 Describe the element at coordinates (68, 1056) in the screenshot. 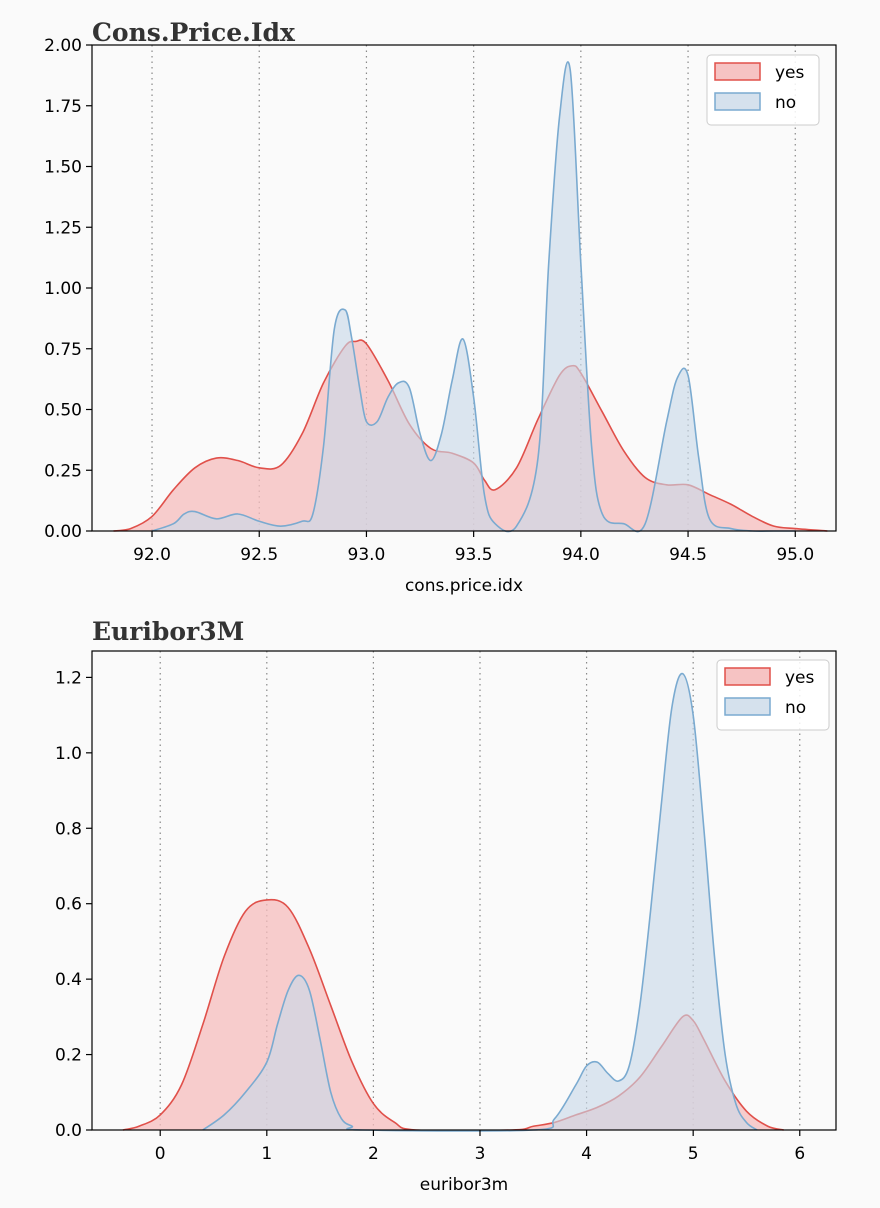

I see `y-tick-label: 0.2` at that location.